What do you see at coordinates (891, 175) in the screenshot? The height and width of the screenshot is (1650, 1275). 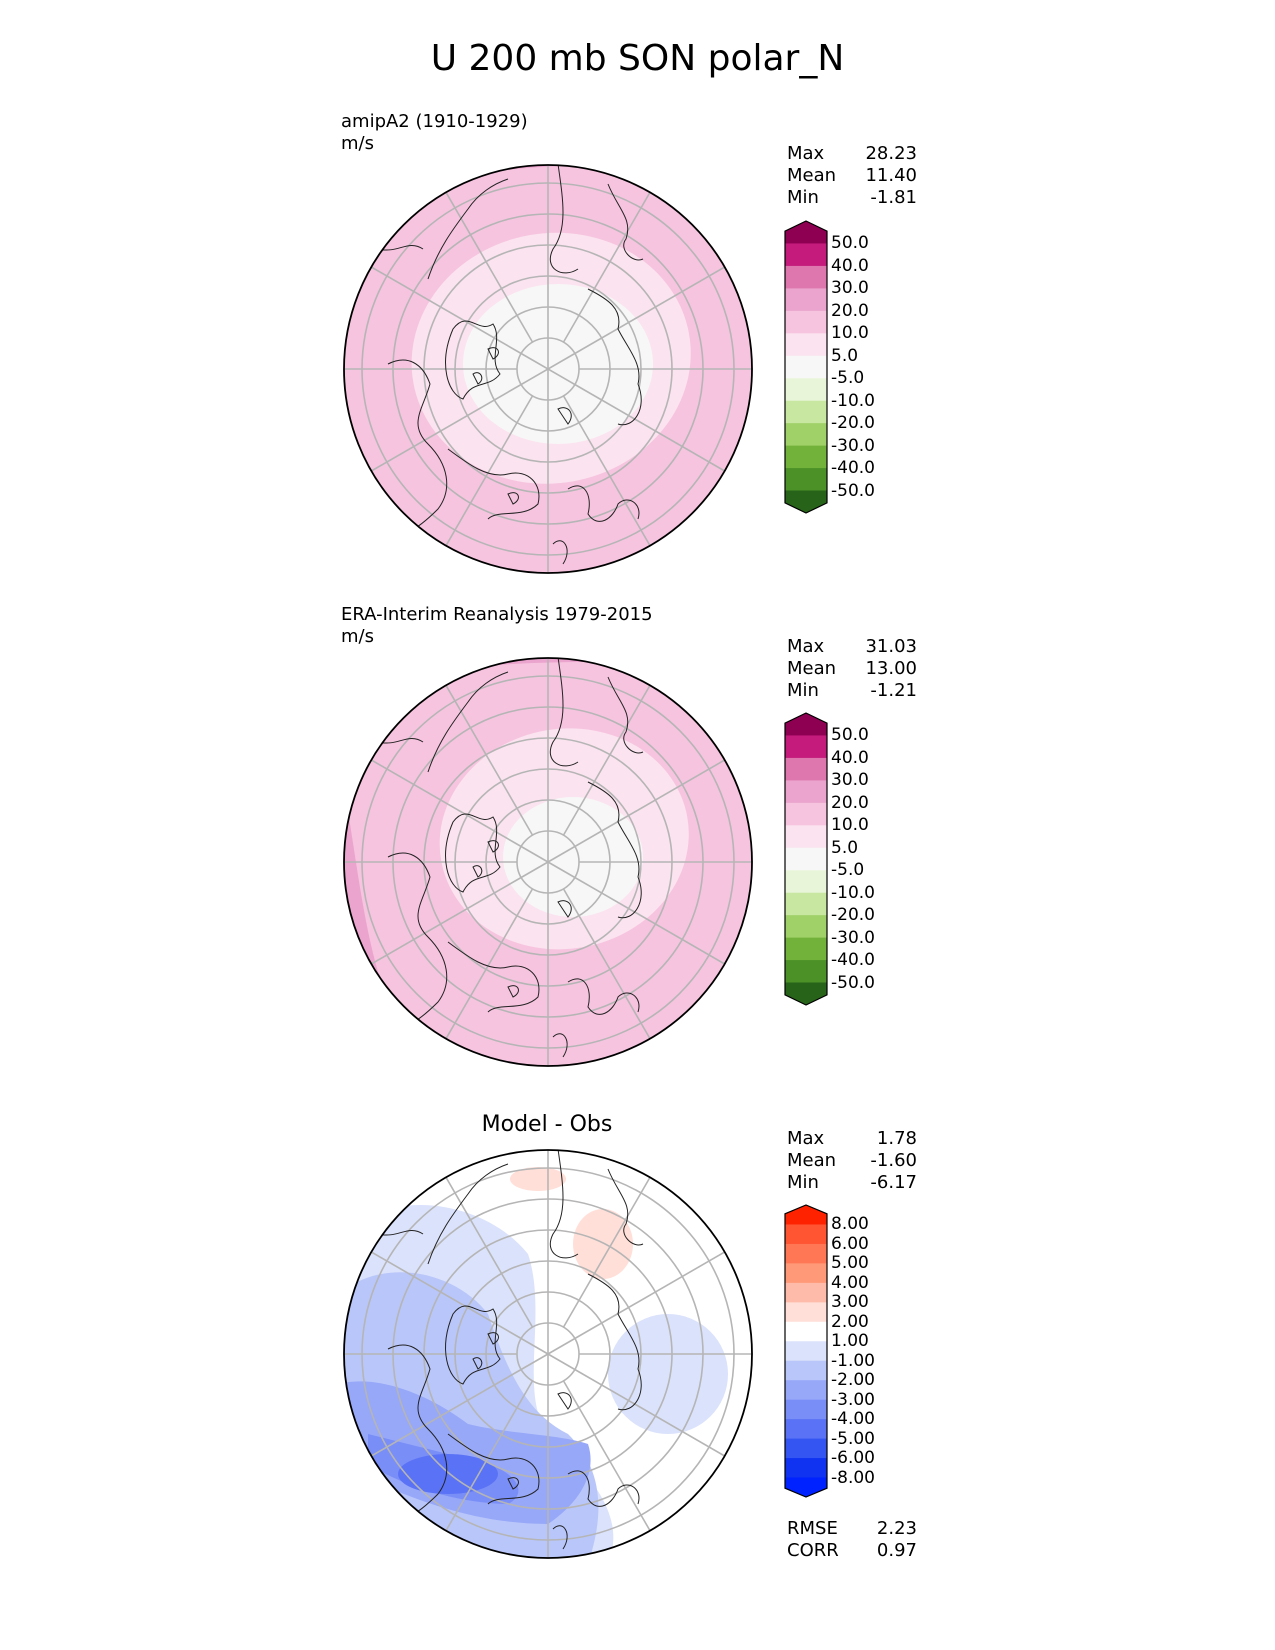 I see `stat-value: 11.40` at bounding box center [891, 175].